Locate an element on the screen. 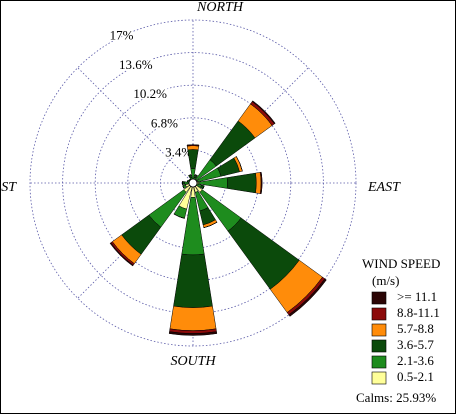 The height and width of the screenshot is (414, 456). r-tick-label: 17% is located at coordinates (122, 34).